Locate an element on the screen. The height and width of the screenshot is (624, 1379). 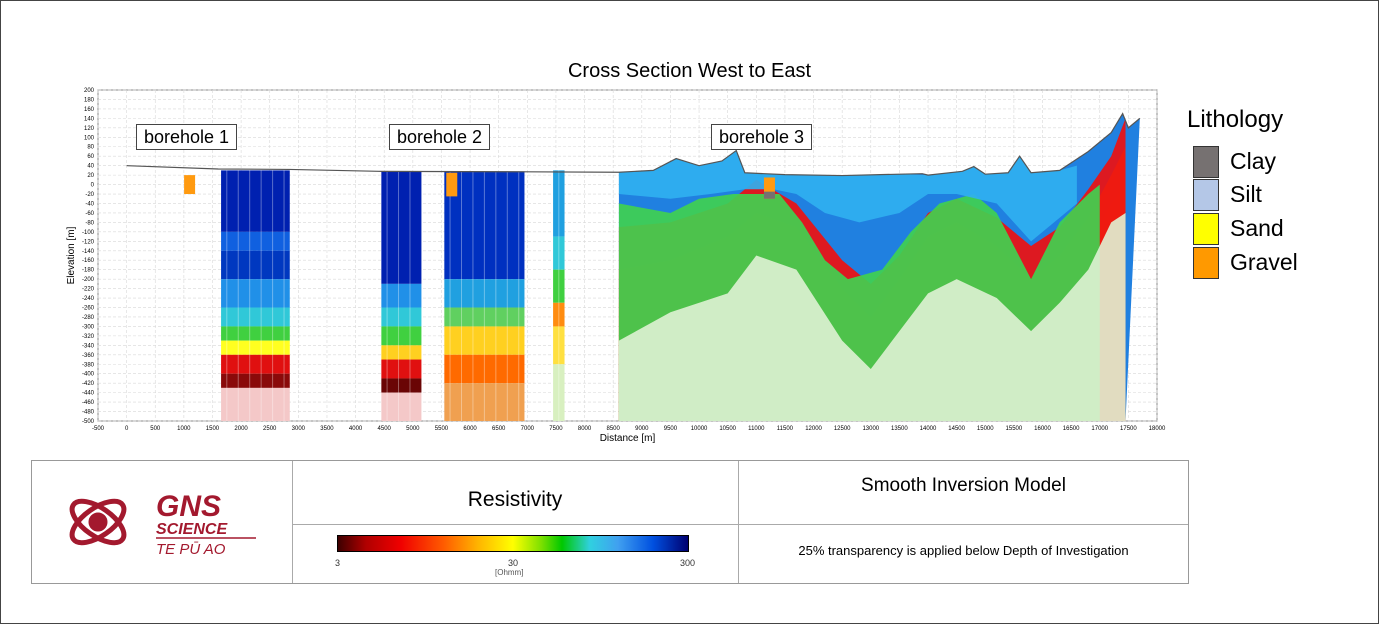
x-axis-title: Distance [m] is located at coordinates (628, 438).